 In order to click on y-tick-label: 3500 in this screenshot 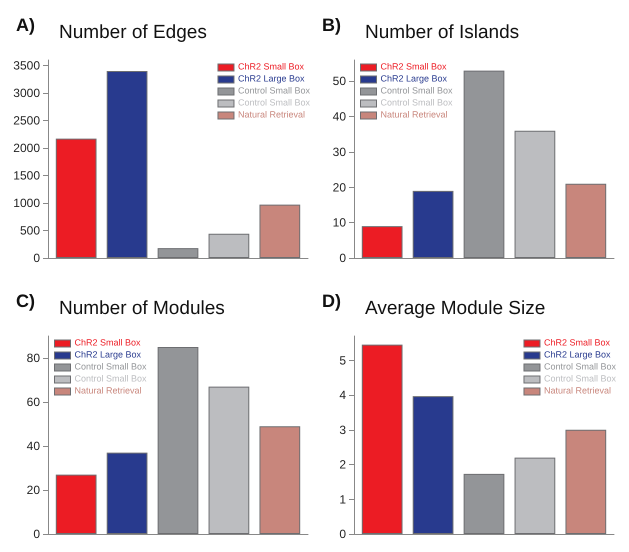, I will do `click(26, 65)`.